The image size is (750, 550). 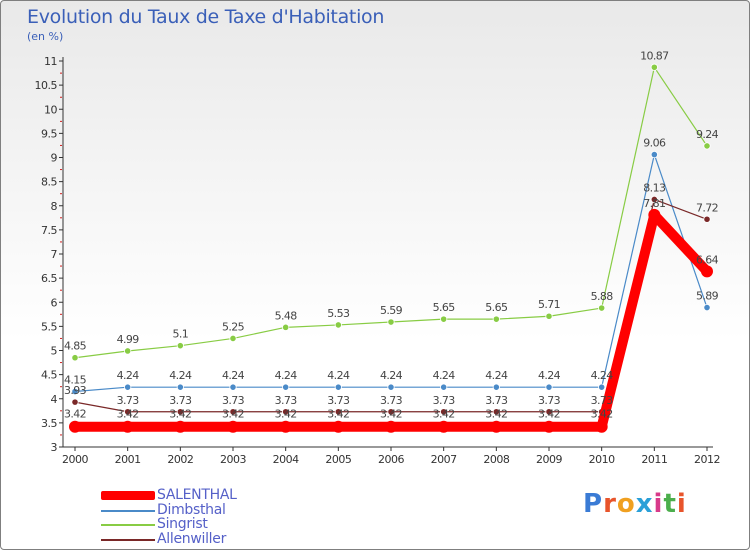 I want to click on data-label-dimbsthal: 4.15, so click(x=75, y=380).